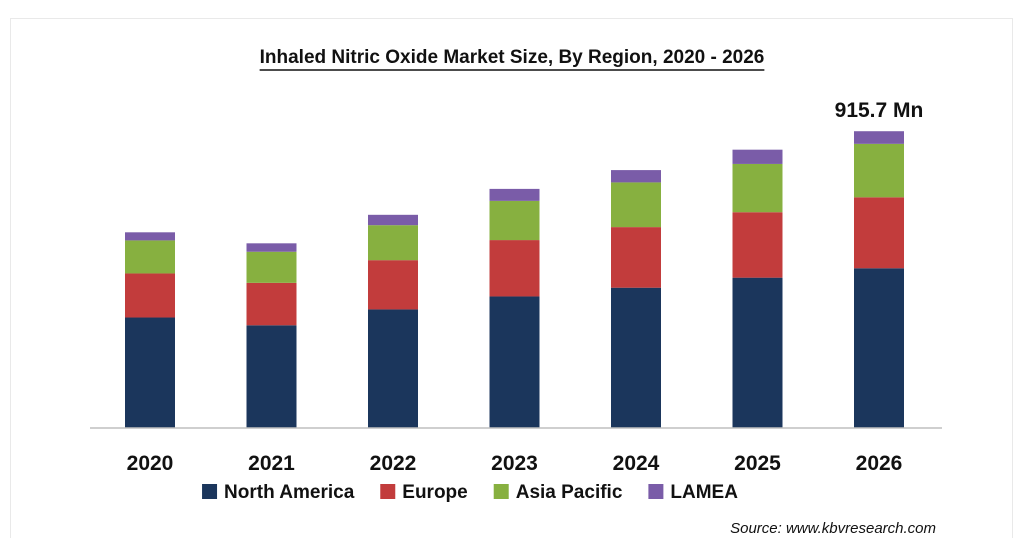 The image size is (1024, 555). I want to click on legend-swatch-lamea, so click(656, 491).